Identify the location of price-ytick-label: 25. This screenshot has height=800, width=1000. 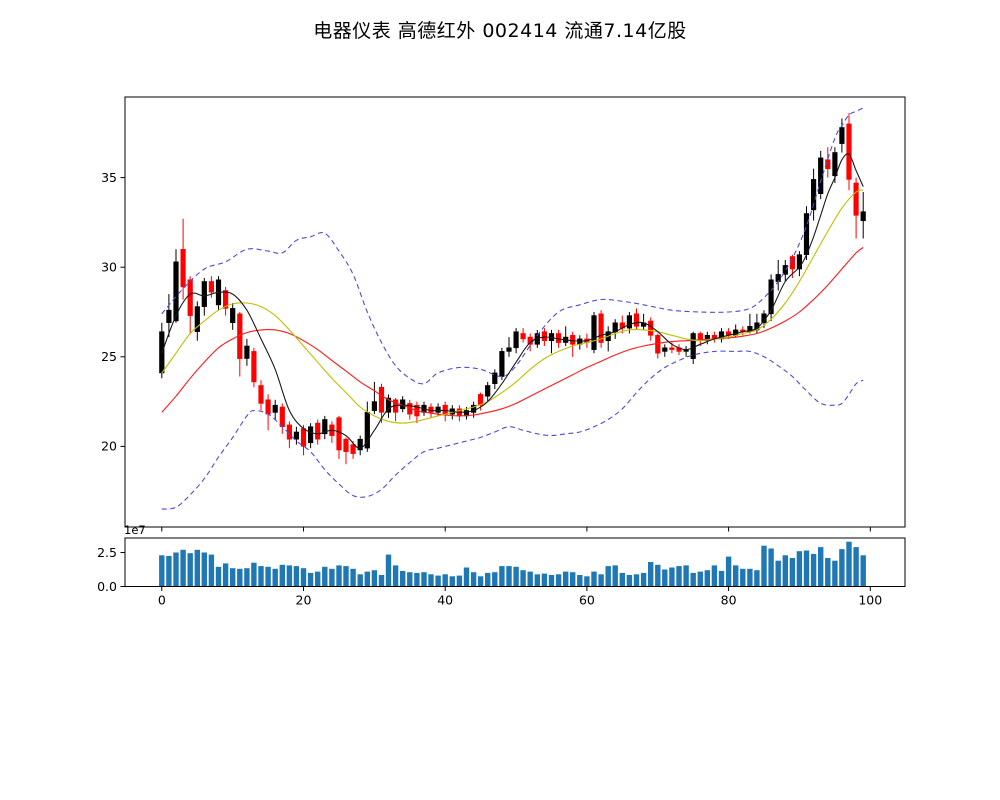
(109, 356).